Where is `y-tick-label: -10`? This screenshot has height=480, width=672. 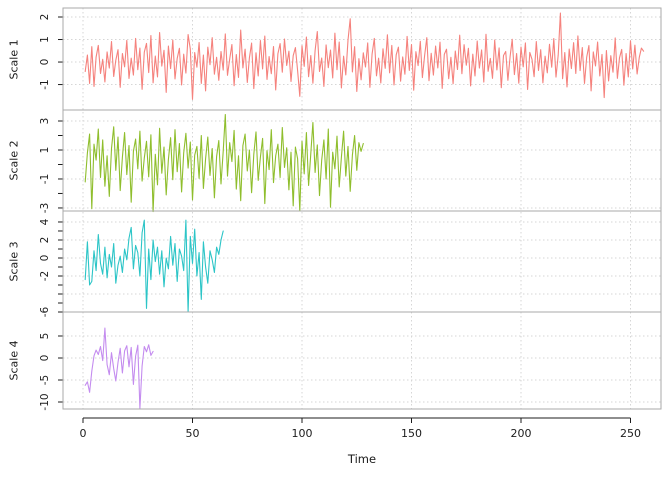
y-tick-label: -10 is located at coordinates (45, 401).